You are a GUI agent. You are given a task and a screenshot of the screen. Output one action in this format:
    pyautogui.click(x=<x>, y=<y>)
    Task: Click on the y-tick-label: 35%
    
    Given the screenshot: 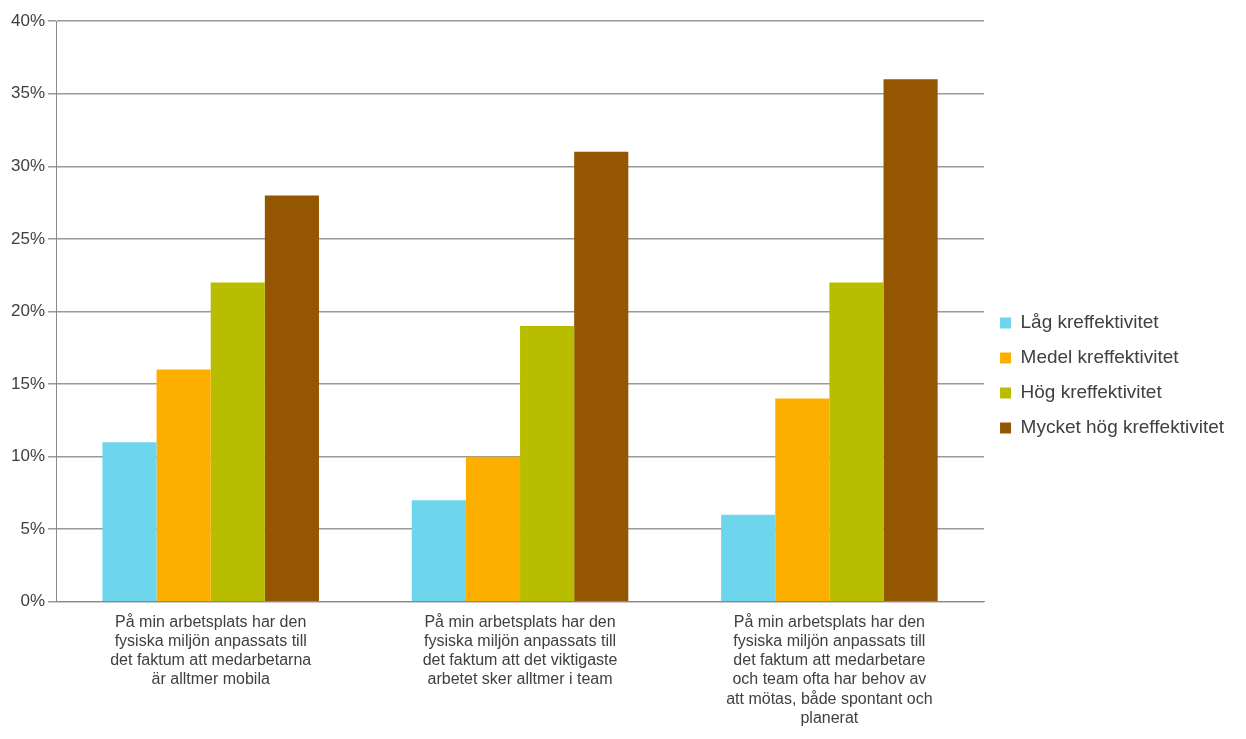 What is the action you would take?
    pyautogui.click(x=28, y=93)
    